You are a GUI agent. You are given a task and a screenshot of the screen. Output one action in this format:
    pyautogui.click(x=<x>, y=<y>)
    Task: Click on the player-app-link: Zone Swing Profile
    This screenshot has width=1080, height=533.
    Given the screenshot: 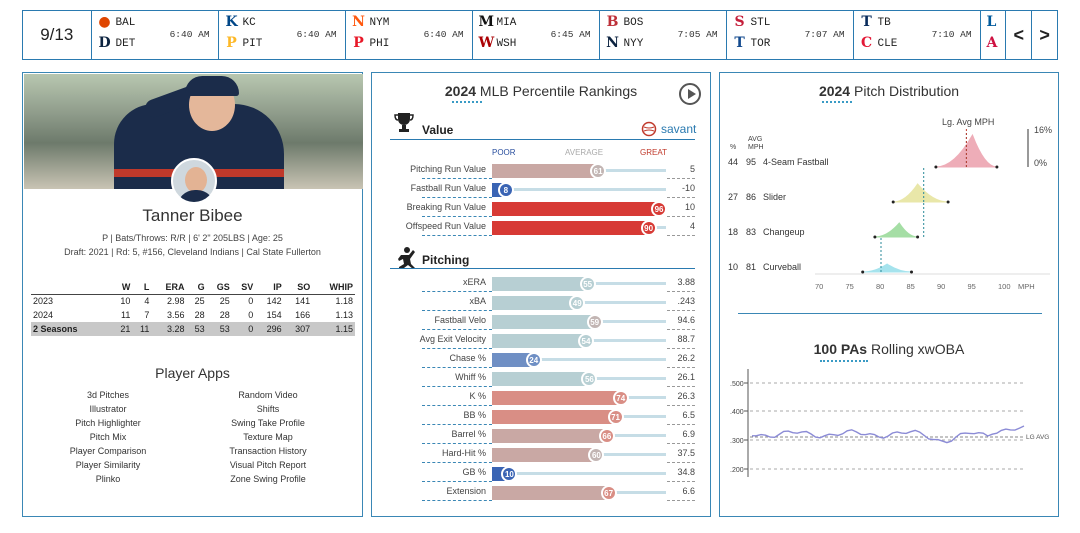 What is the action you would take?
    pyautogui.click(x=268, y=479)
    